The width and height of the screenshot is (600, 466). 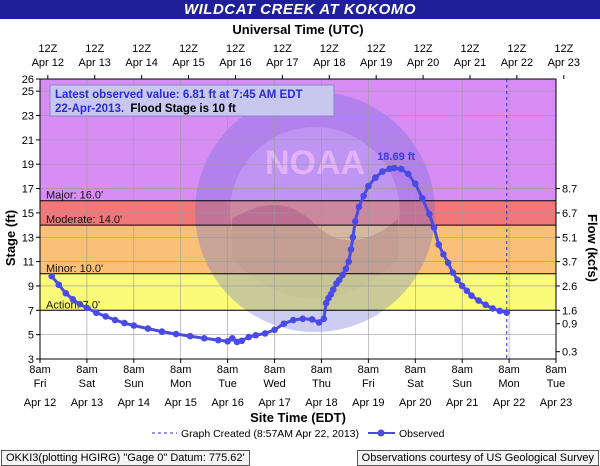 I want to click on site-time-tick-date: Apr 12, so click(x=40, y=403).